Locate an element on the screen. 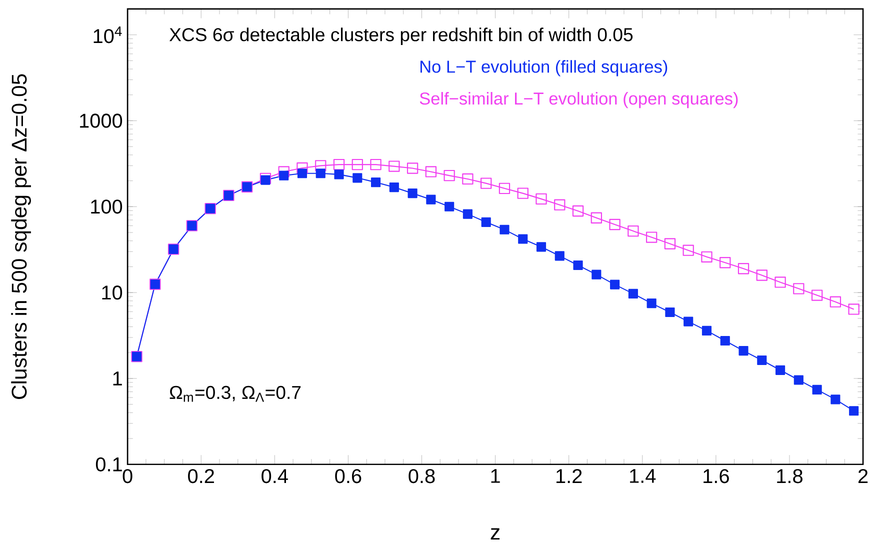 Image resolution: width=873 pixels, height=544 pixels. x-tick-label: 1.6 is located at coordinates (716, 476).